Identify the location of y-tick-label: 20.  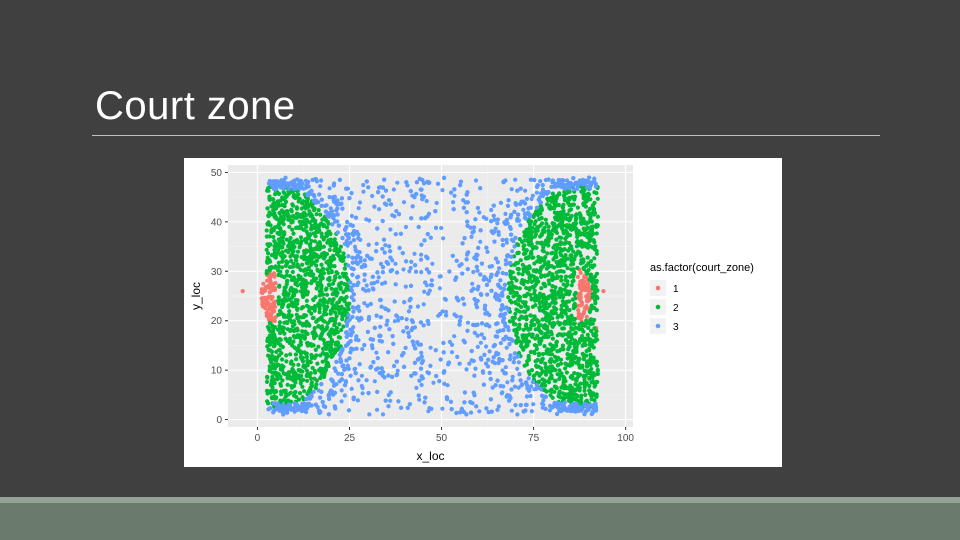
(217, 321).